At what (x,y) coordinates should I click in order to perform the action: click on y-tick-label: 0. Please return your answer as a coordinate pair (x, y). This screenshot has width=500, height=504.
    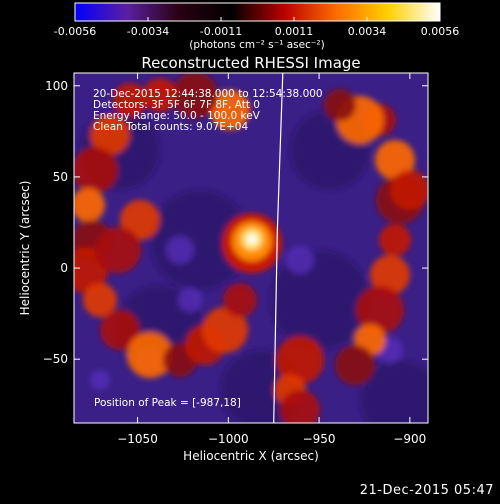
    Looking at the image, I should click on (64, 268).